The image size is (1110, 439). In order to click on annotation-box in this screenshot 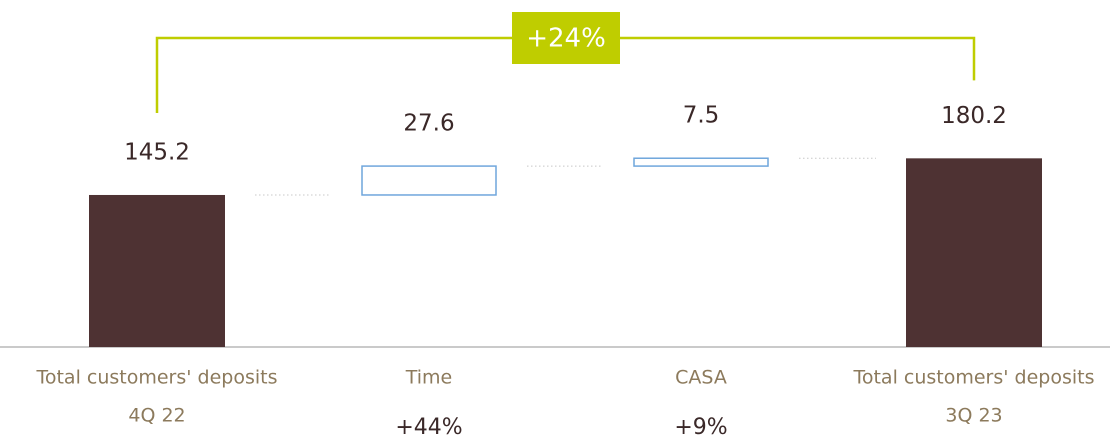, I will do `click(566, 38)`.